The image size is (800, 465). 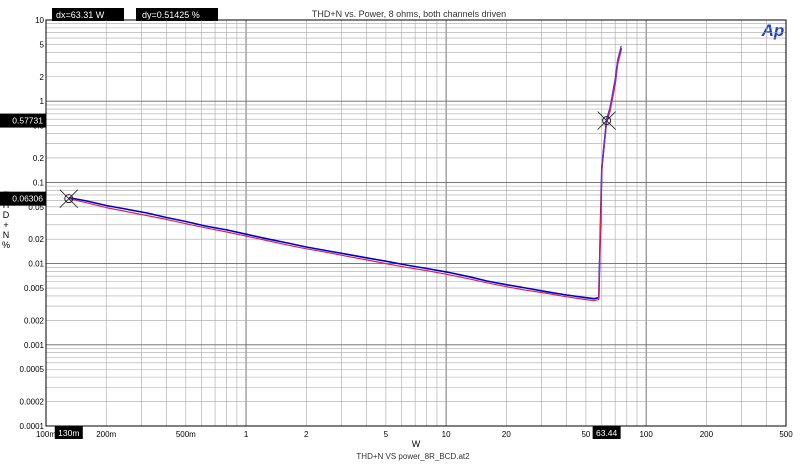 I want to click on x-tick-label: 200, so click(x=707, y=434).